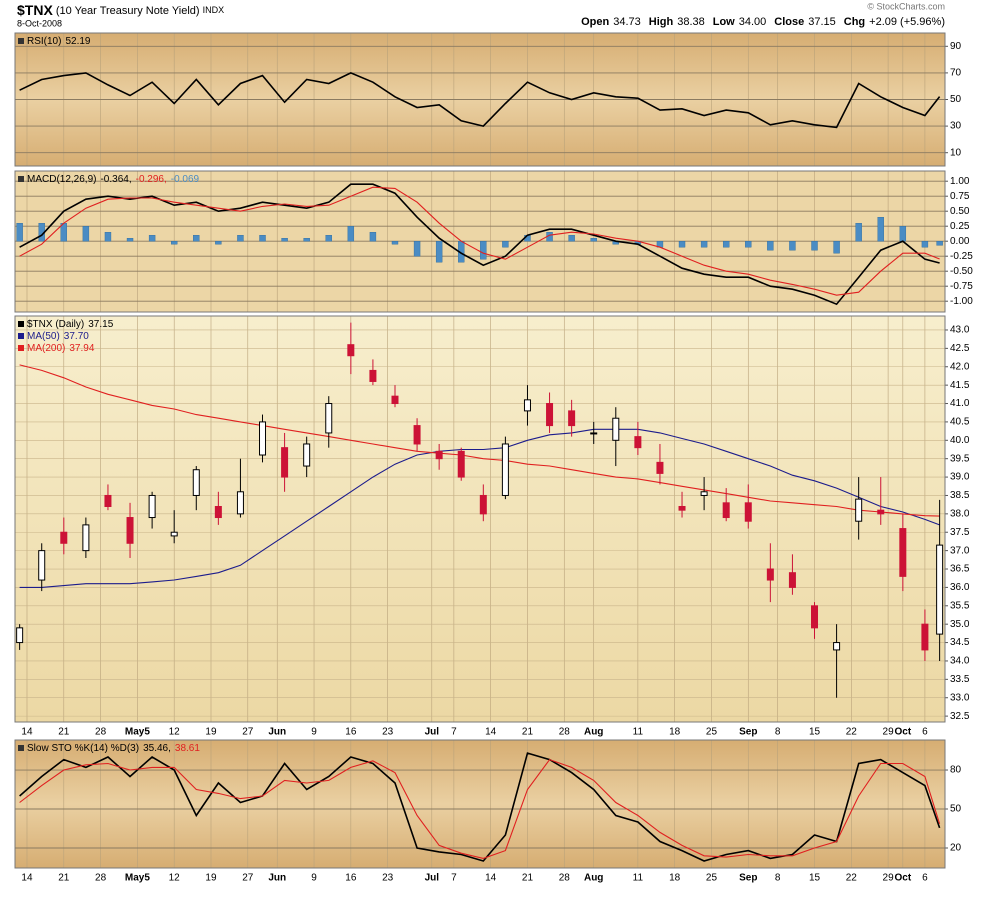 This screenshot has height=897, width=990. I want to click on y-tick-label: 10, so click(956, 152).